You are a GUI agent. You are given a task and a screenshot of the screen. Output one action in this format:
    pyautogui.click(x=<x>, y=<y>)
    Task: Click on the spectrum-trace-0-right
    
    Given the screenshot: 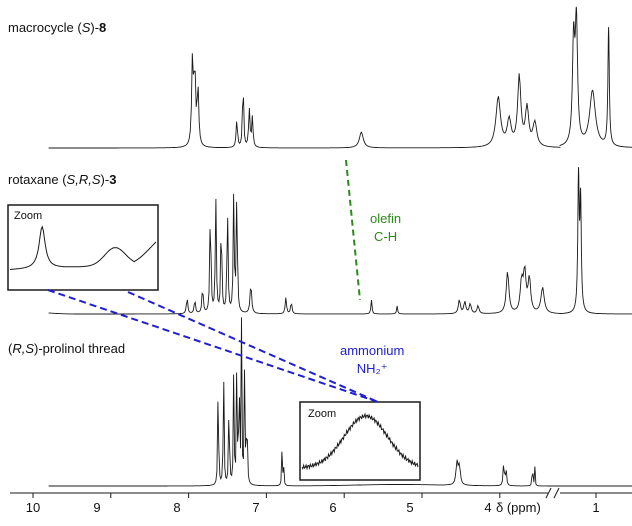 What is the action you would take?
    pyautogui.click(x=596, y=77)
    